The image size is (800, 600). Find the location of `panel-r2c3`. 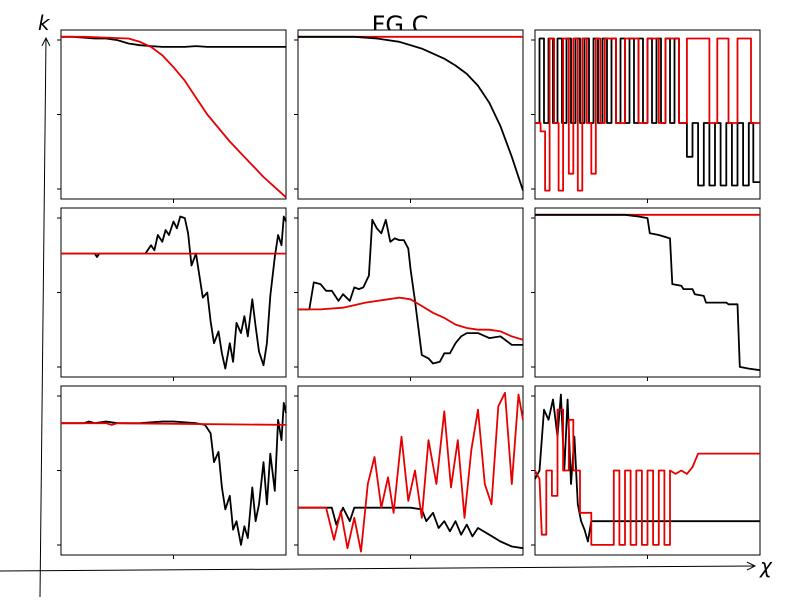

panel-r2c3 is located at coordinates (646, 294).